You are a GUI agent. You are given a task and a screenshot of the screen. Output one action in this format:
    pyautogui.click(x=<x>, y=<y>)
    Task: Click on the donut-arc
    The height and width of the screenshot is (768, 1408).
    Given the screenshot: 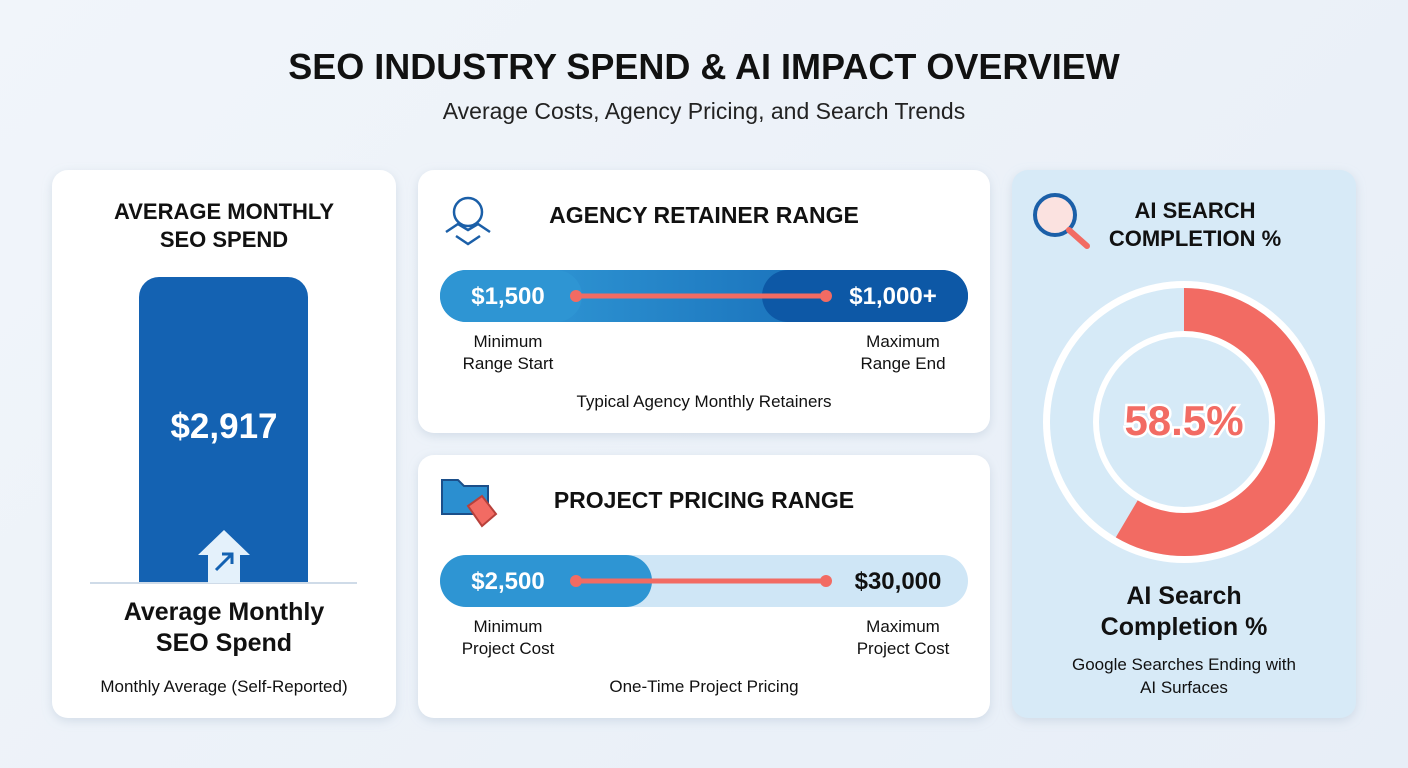 What is the action you would take?
    pyautogui.click(x=1216, y=422)
    